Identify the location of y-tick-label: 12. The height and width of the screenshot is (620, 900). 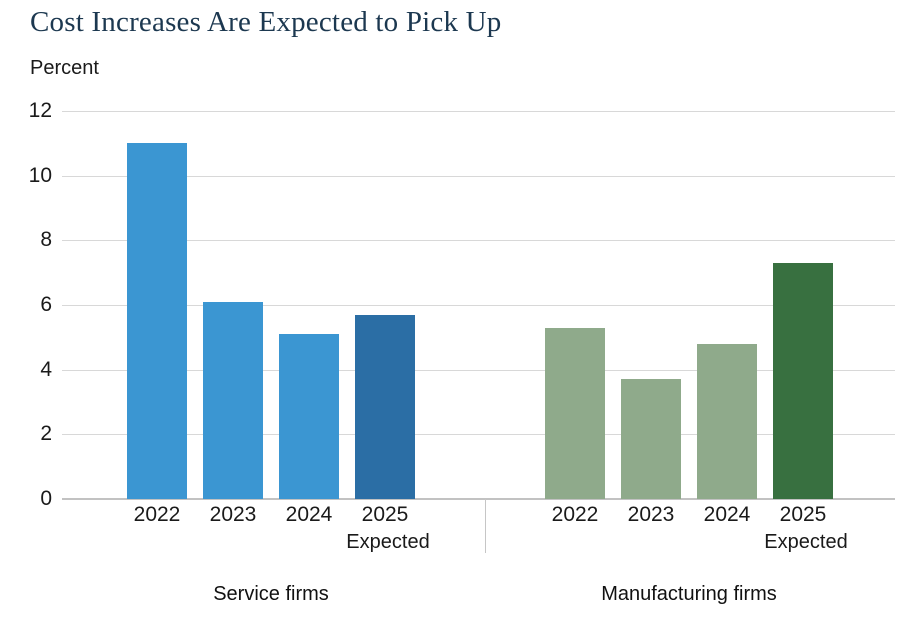
(40, 110).